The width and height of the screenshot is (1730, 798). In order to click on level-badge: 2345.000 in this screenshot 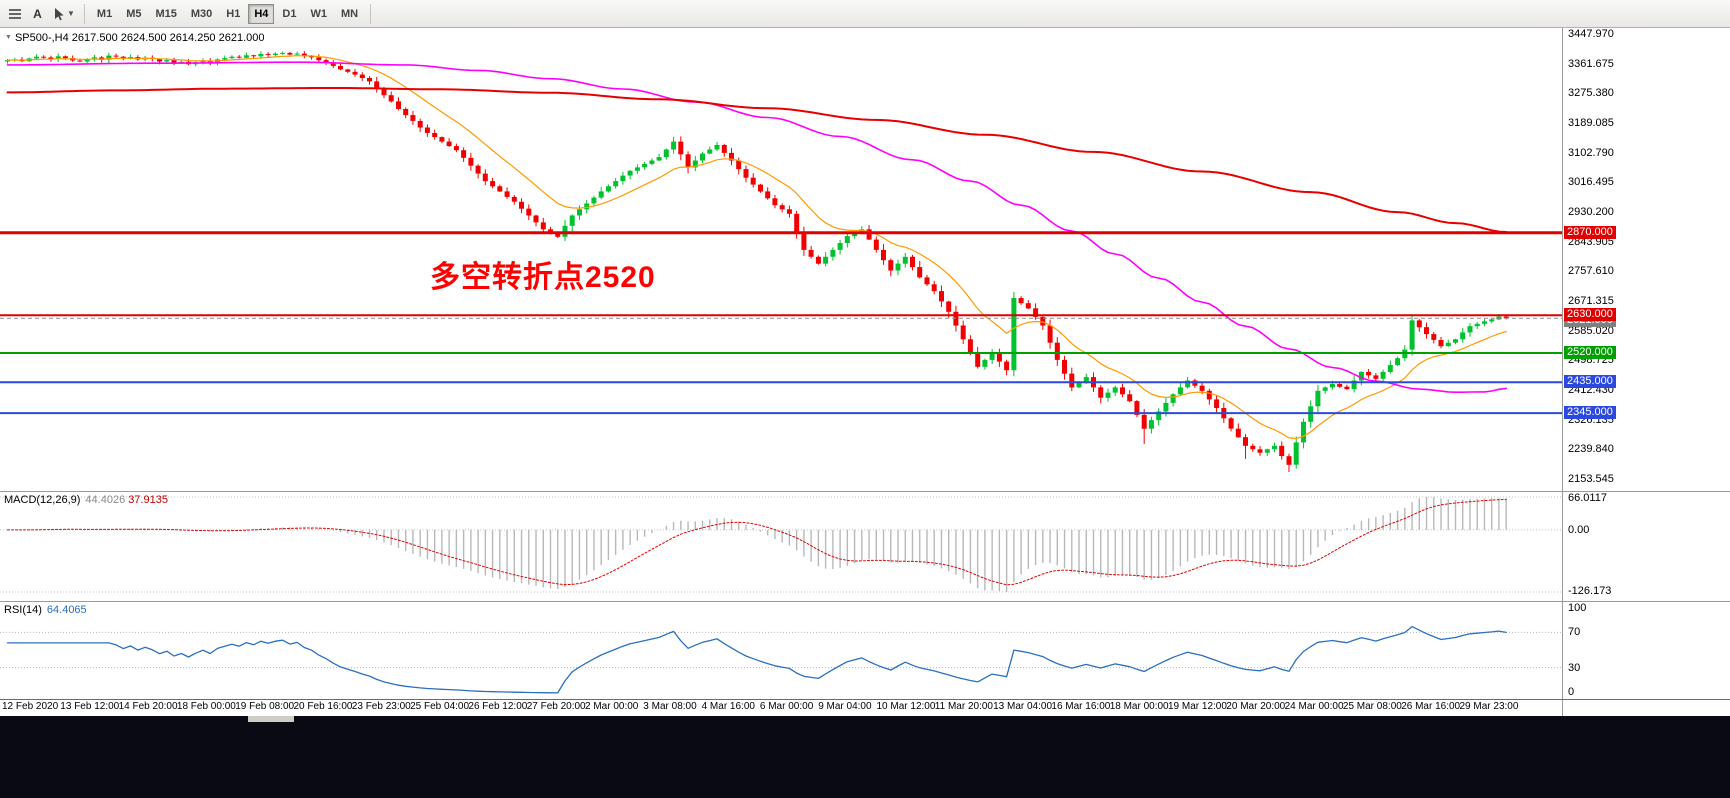, I will do `click(1590, 413)`.